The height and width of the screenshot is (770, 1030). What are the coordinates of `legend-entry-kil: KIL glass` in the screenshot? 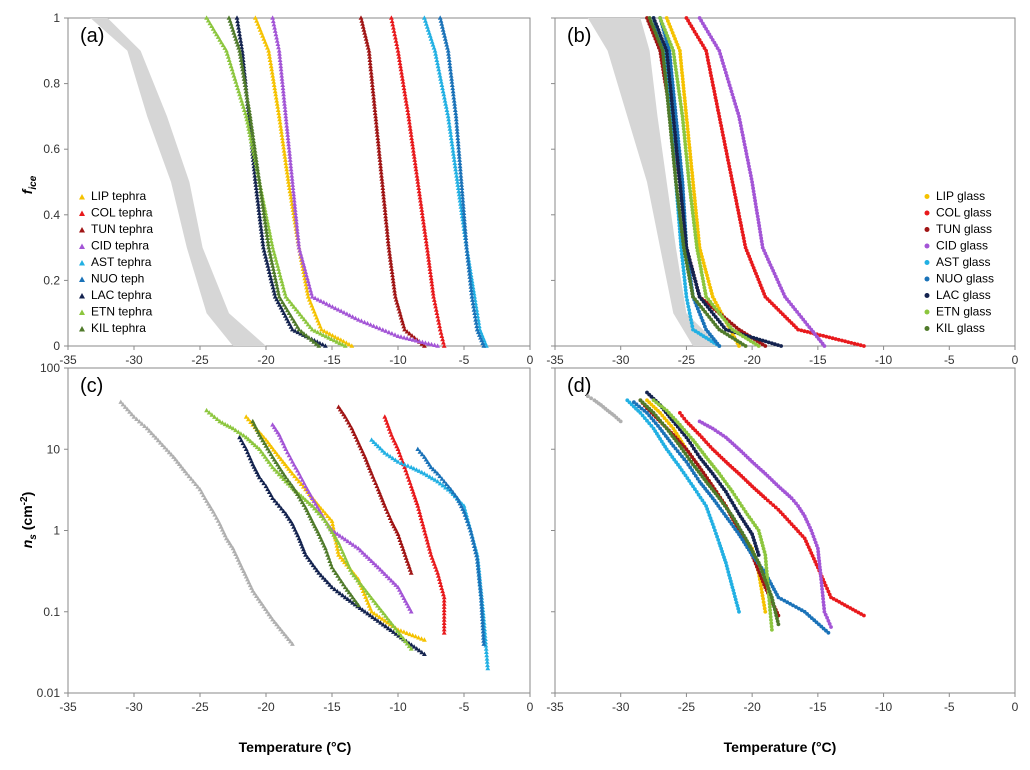 It's located at (960, 328).